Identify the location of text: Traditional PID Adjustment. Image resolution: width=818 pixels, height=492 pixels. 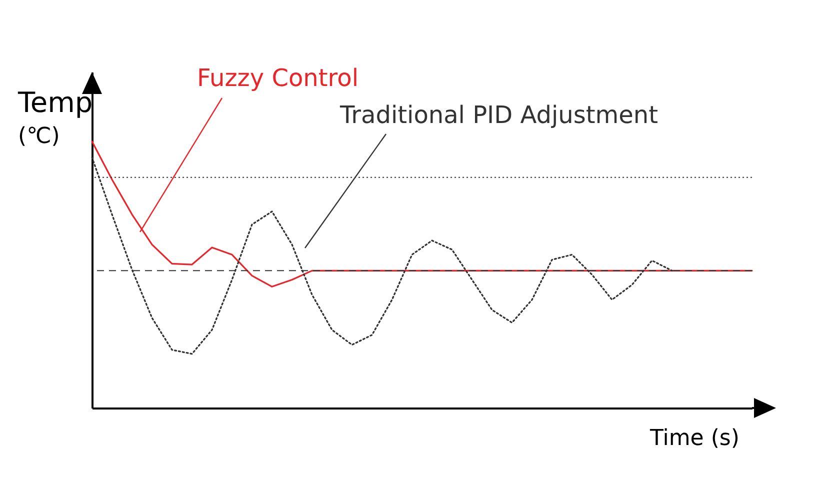
(499, 115).